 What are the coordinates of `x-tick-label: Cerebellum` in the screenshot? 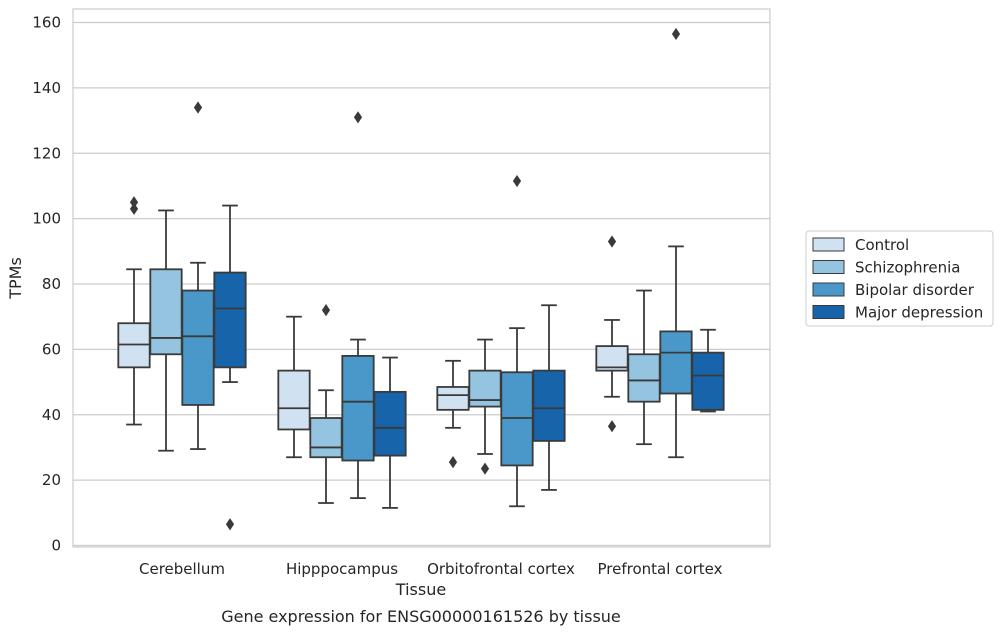 It's located at (182, 569).